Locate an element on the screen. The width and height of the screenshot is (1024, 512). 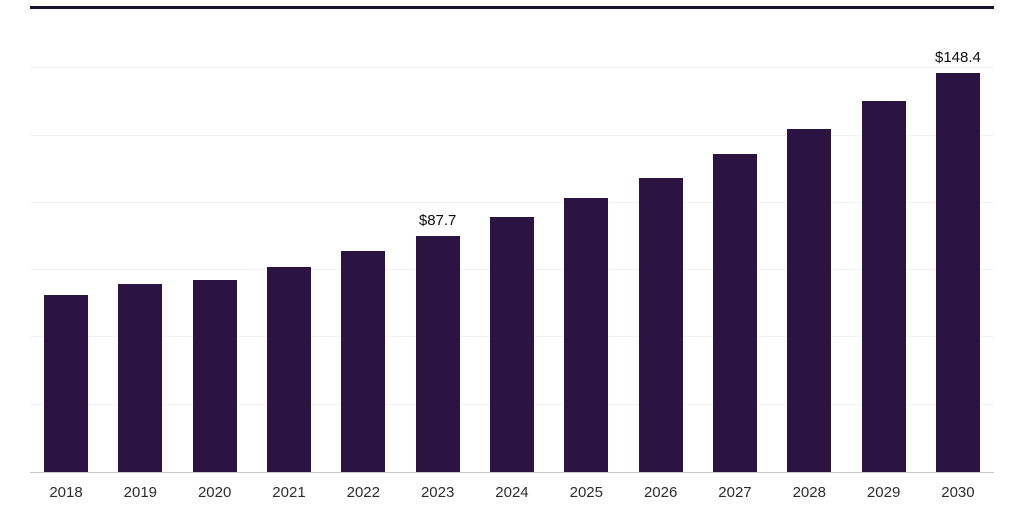
bar-column-2019 is located at coordinates (140, 240).